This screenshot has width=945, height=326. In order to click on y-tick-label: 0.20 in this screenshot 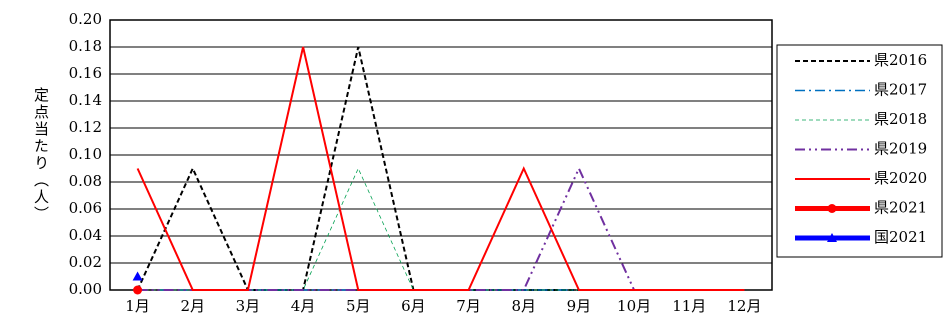, I will do `click(85, 19)`.